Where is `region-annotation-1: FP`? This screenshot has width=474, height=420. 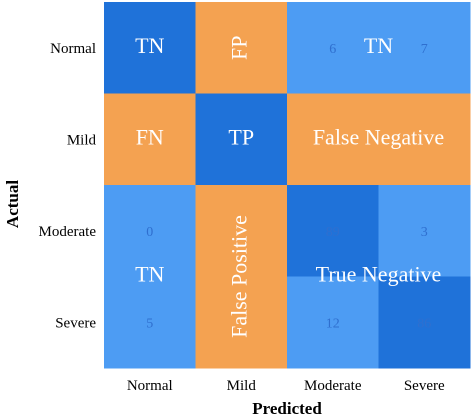 region-annotation-1: FP is located at coordinates (238, 48).